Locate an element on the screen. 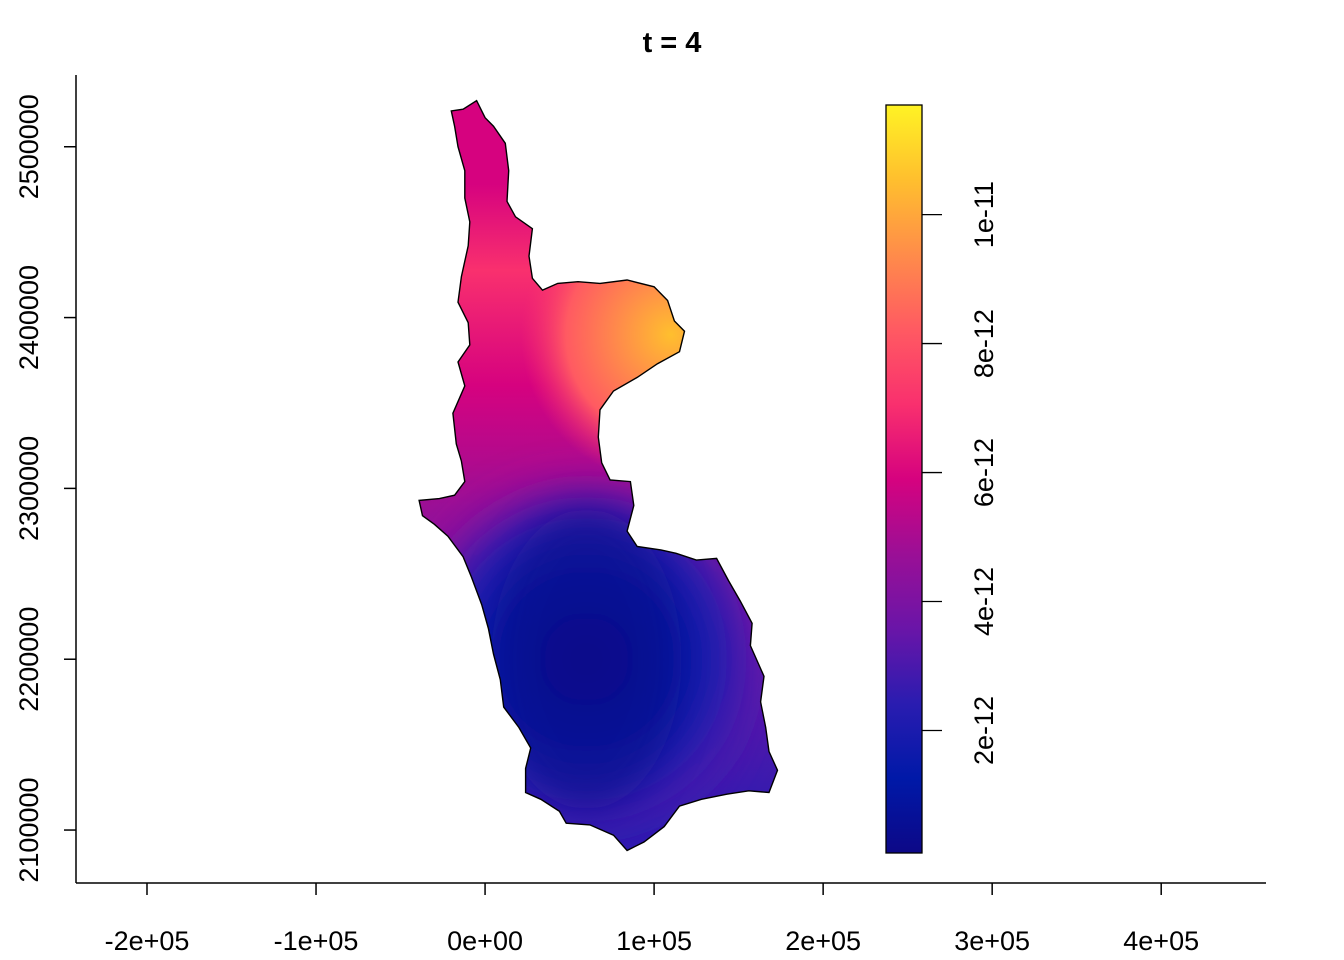  color-legend: 2e-12 4e-12 6e-12 8e-12 1e-11 is located at coordinates (942, 479).